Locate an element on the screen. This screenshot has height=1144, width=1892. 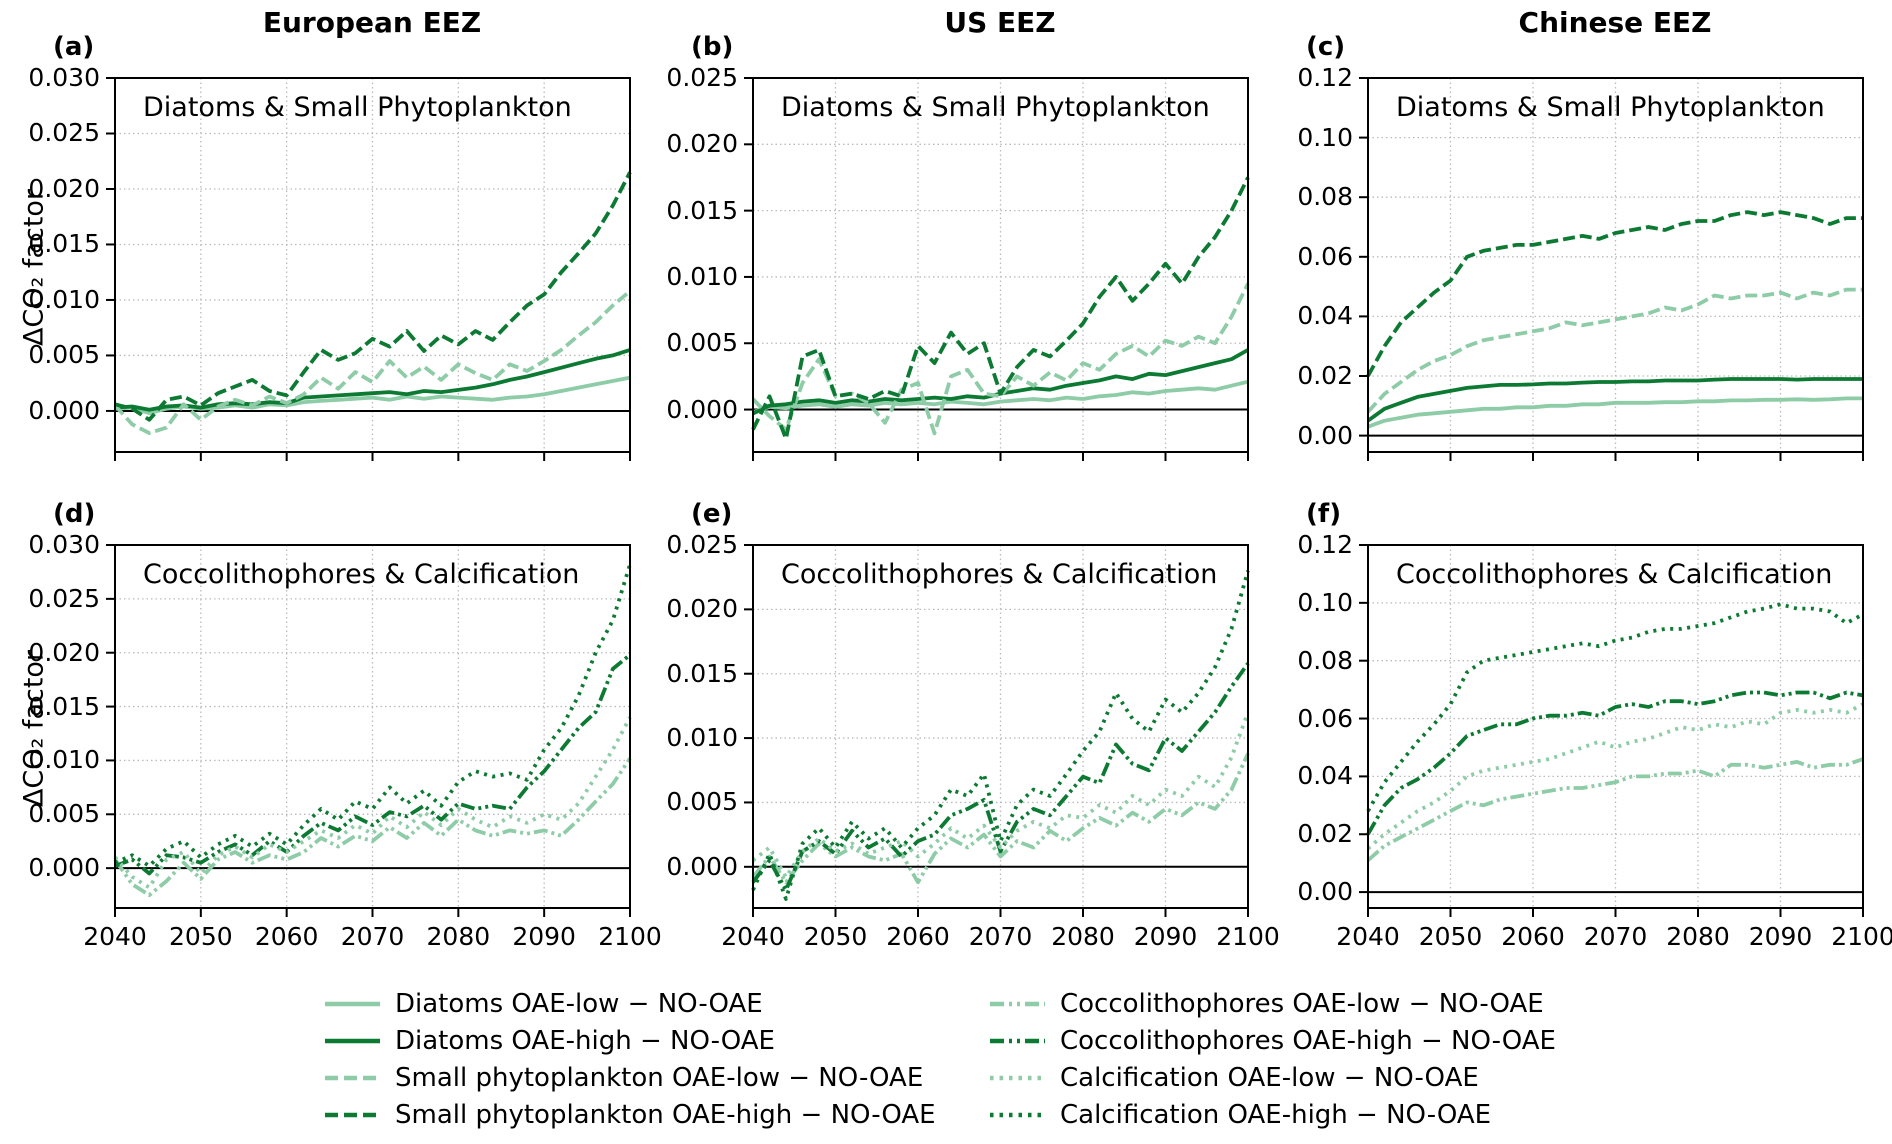
legend-label: Diatoms OAE-low − NO-OAE is located at coordinates (579, 1004).